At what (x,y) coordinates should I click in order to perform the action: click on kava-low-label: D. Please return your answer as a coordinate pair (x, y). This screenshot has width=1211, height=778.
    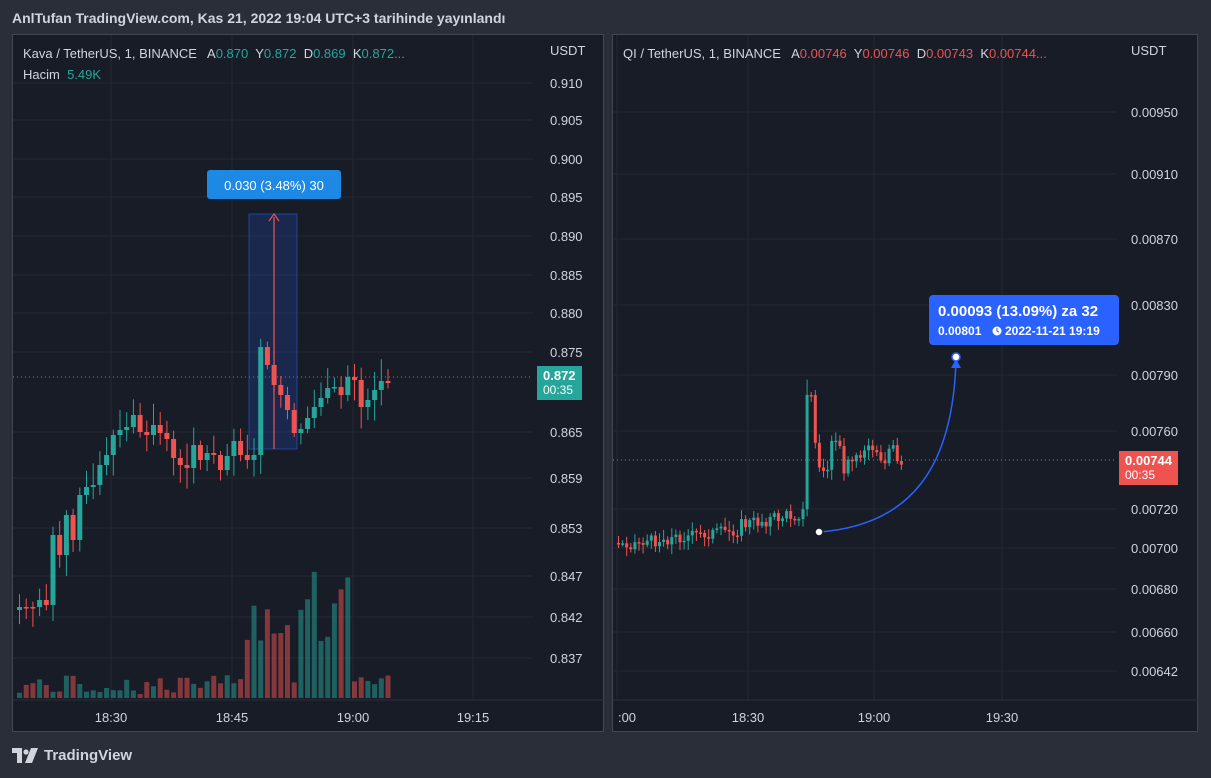
    Looking at the image, I should click on (308, 53).